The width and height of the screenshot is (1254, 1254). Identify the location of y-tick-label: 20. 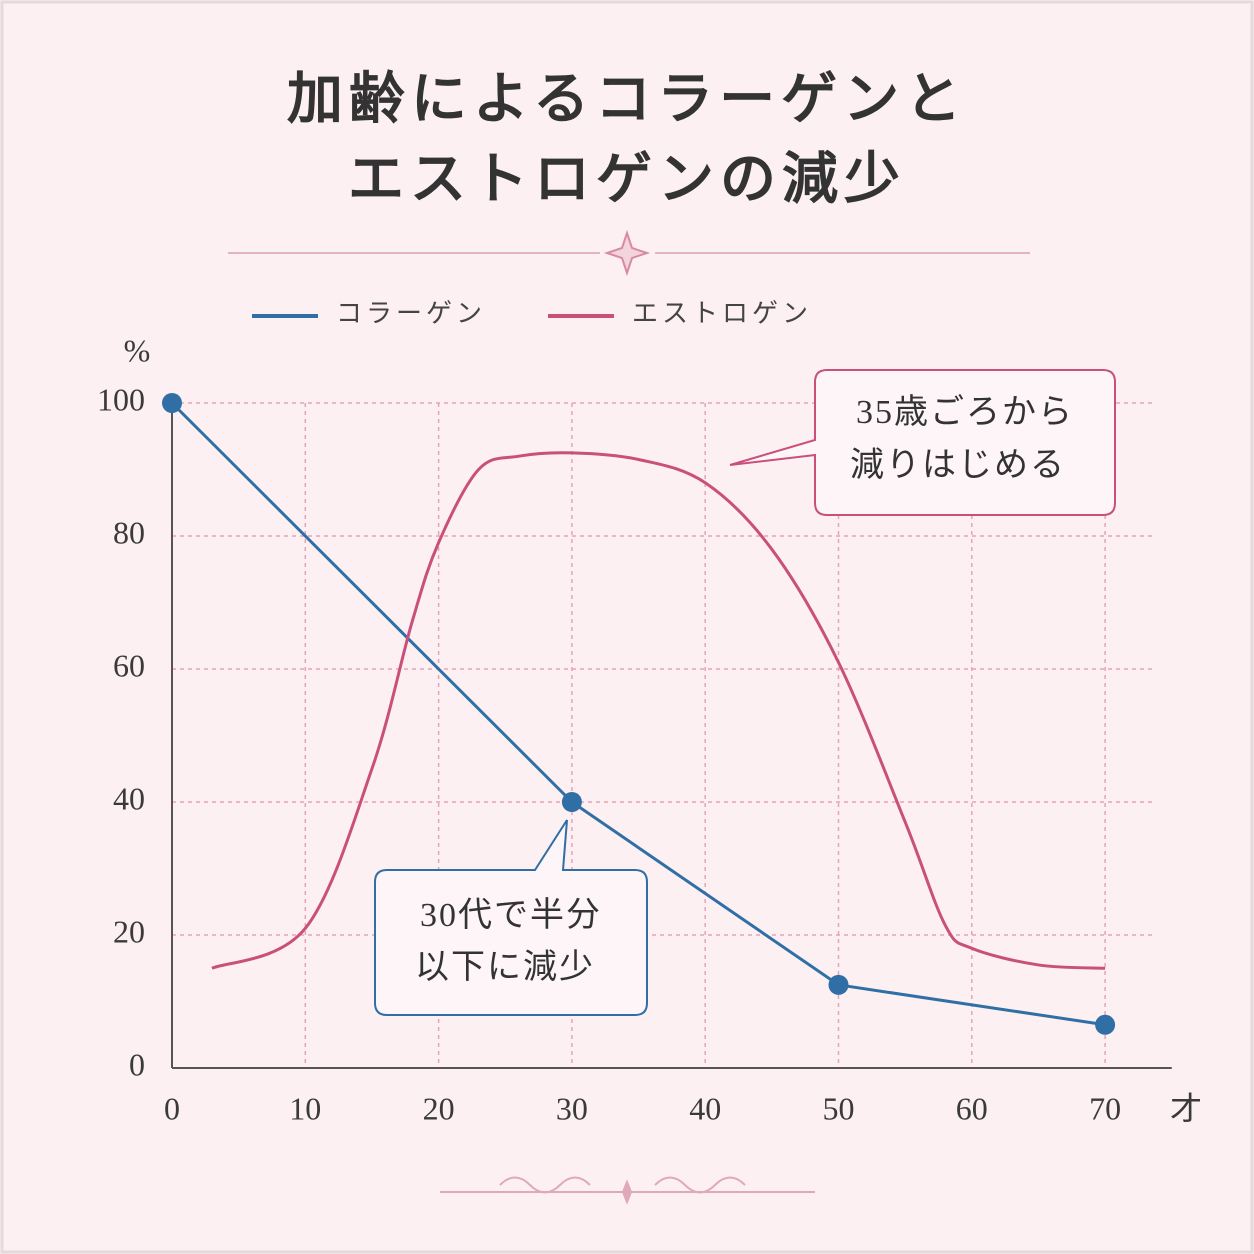
(129, 931).